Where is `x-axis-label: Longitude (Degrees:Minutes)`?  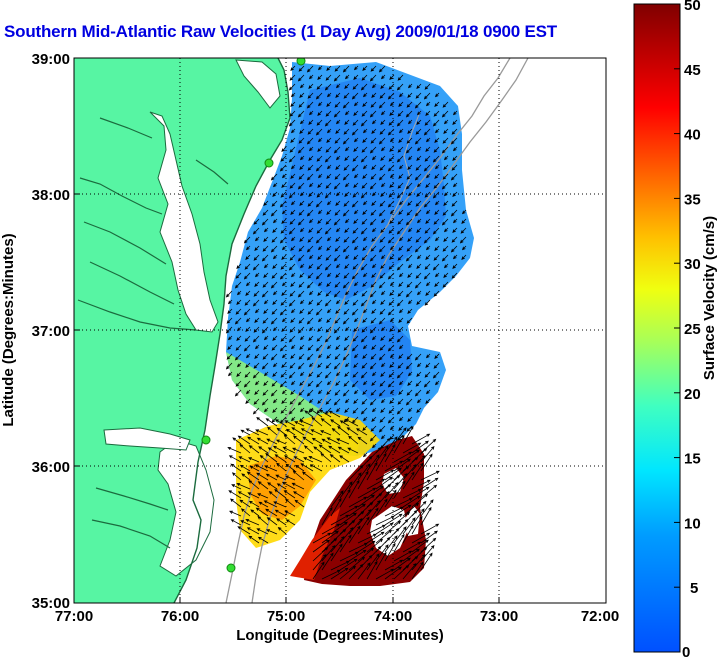
x-axis-label: Longitude (Degrees:Minutes) is located at coordinates (340, 635).